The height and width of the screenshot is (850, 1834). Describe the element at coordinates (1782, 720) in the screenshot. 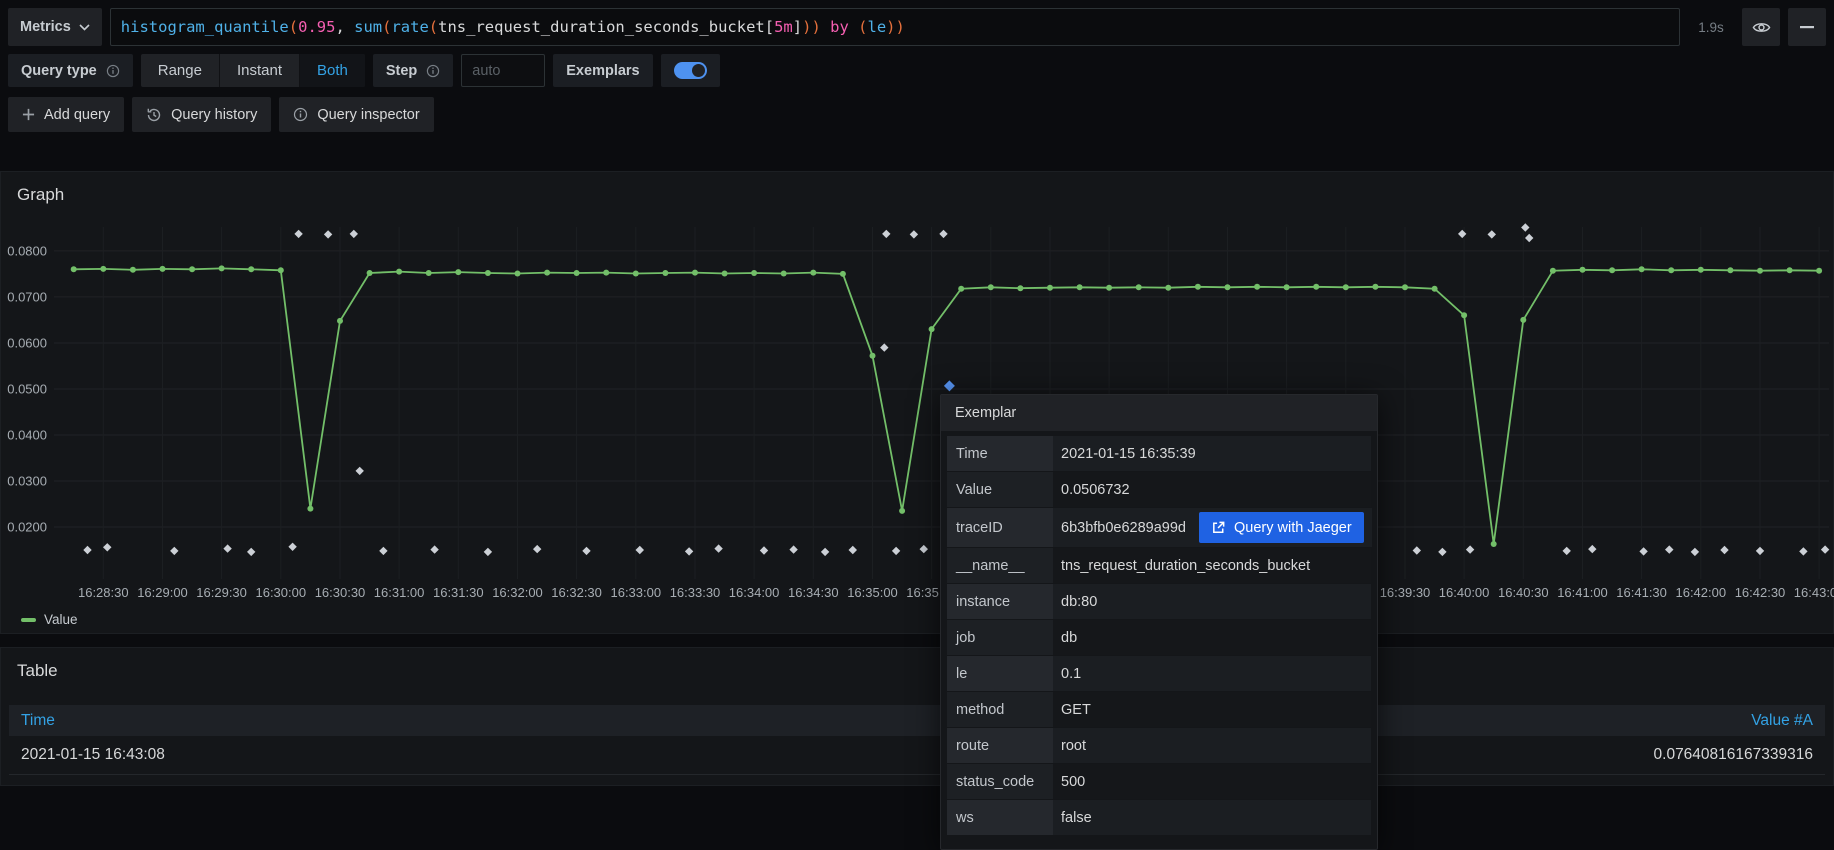

I see `column-header-value-a: Value #A` at that location.